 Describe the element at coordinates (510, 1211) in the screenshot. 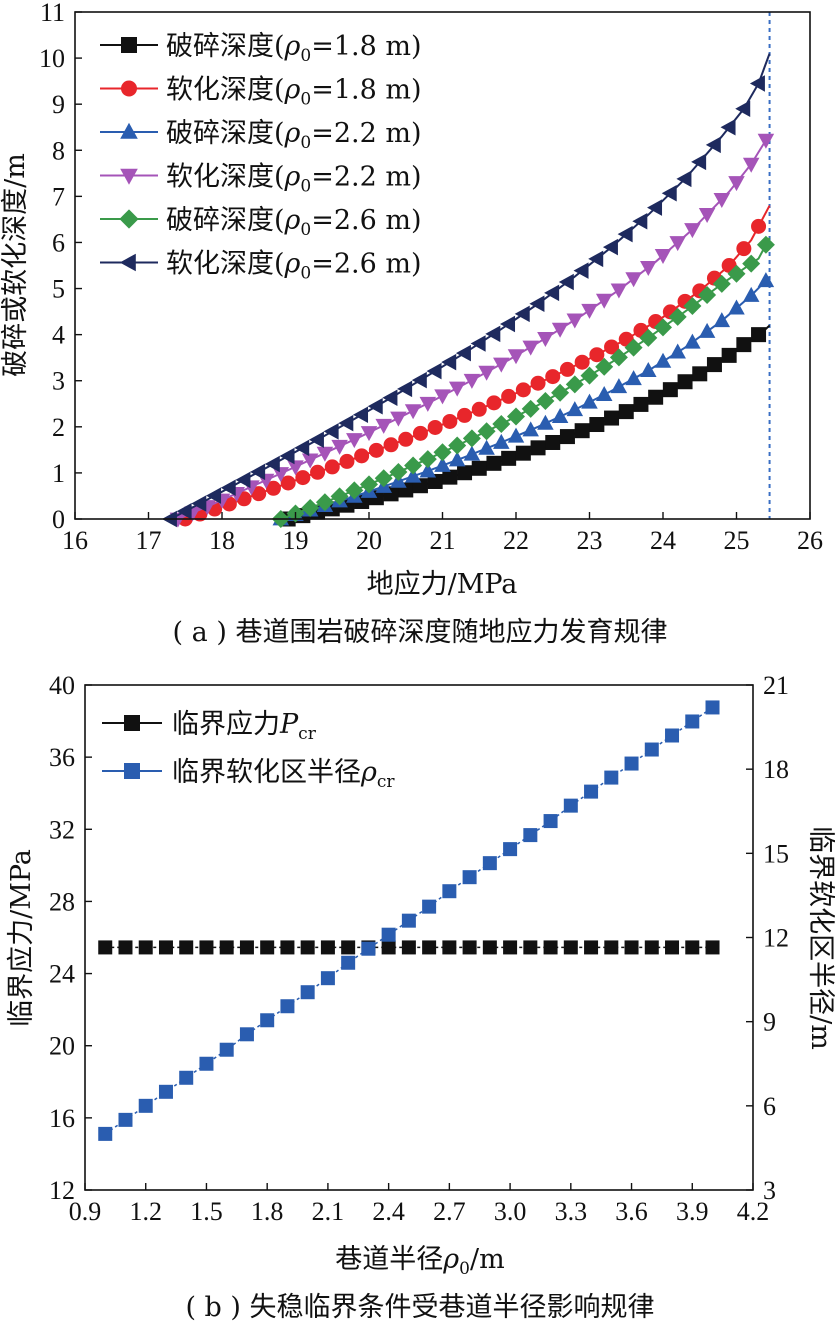

I see `chart-b-x-tick-label: 3.0` at that location.